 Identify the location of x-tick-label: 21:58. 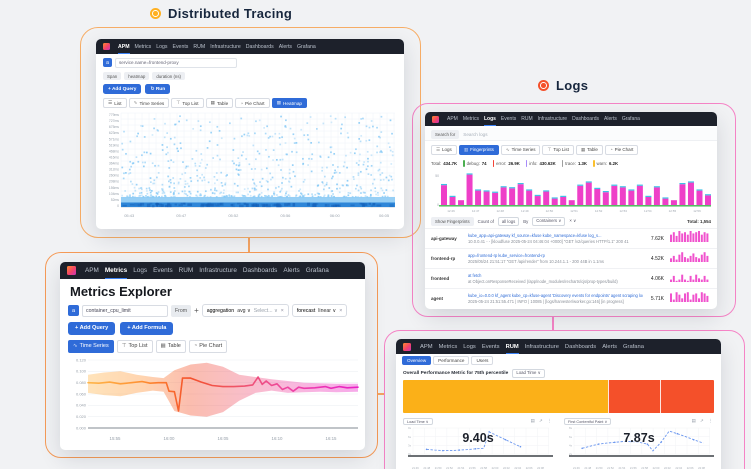
(644, 468).